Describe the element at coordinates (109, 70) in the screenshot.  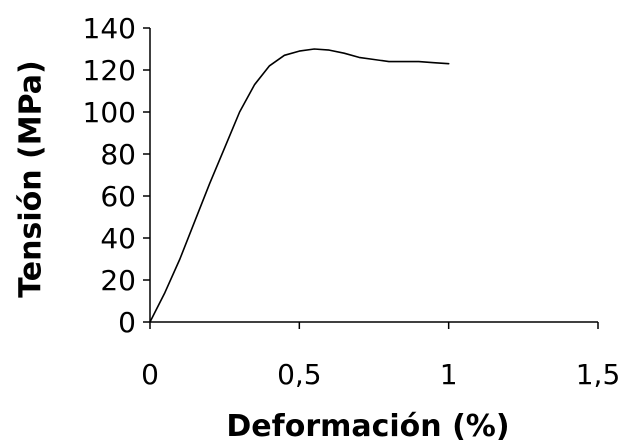
I see `y-tick-label: 120` at that location.